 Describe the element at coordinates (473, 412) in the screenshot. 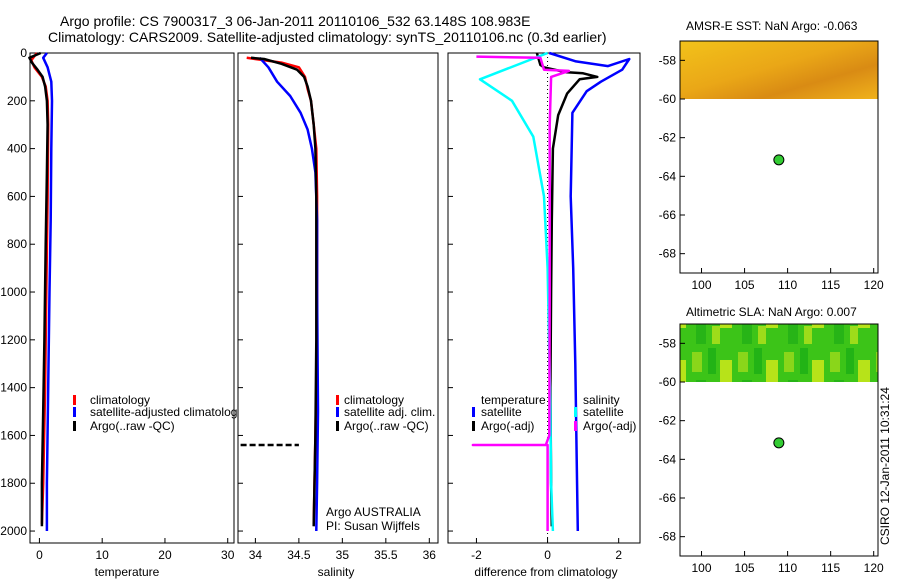

I see `legend-swatch-temp-satellite` at that location.